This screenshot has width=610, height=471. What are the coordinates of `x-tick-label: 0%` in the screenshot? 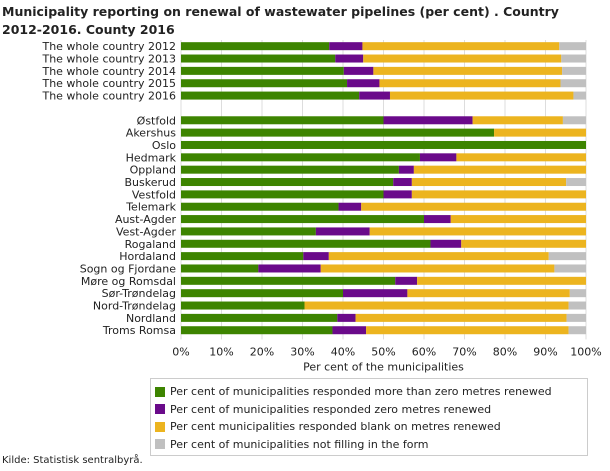 It's located at (180, 351).